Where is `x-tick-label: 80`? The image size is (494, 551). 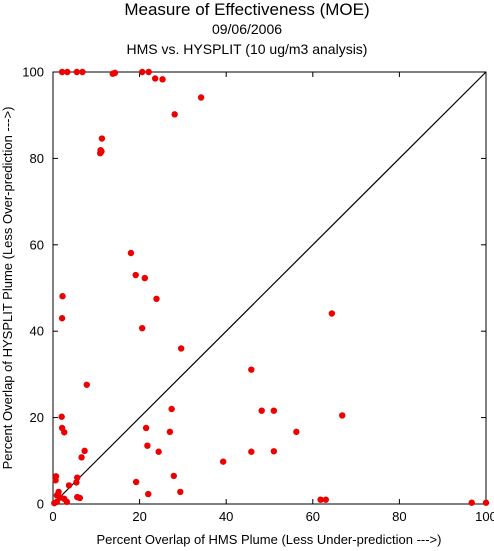 x-tick-label: 80 is located at coordinates (399, 516).